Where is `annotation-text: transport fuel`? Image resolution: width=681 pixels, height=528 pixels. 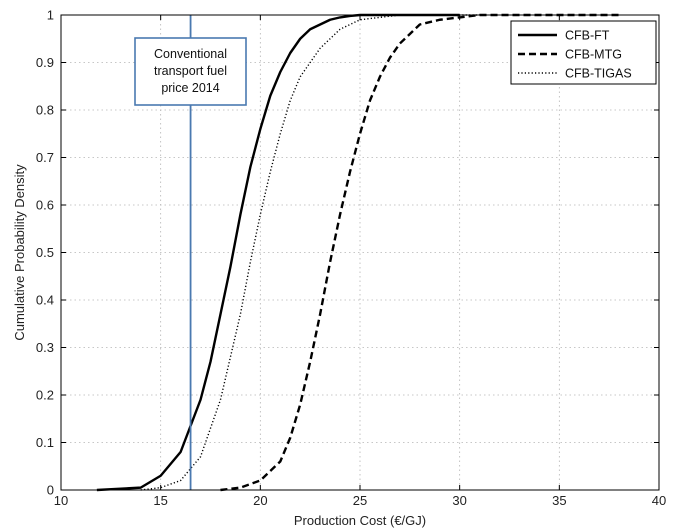 annotation-text: transport fuel is located at coordinates (190, 71).